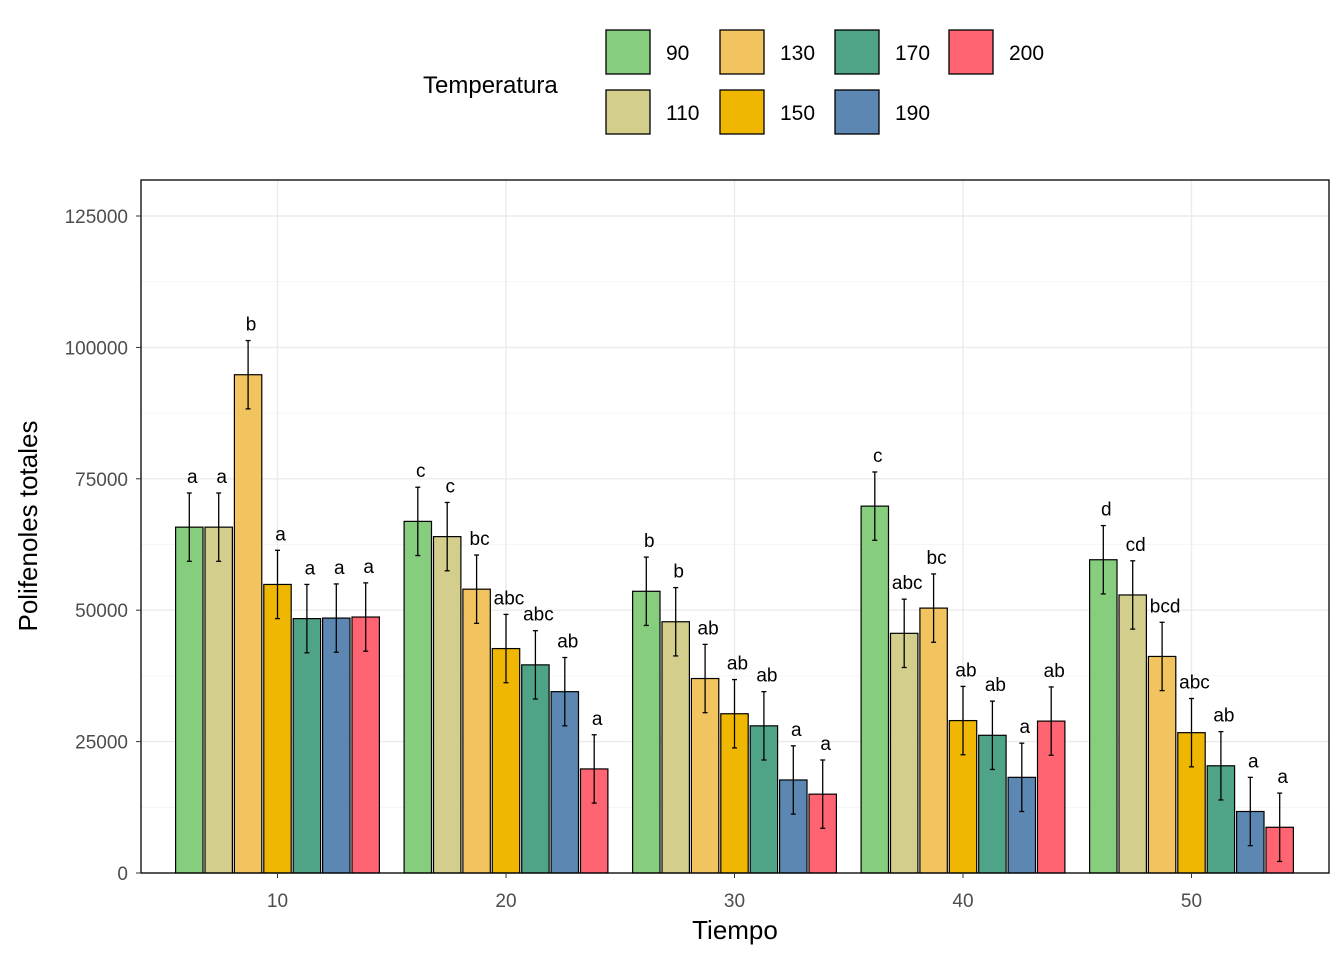 This screenshot has height=960, width=1344. I want to click on legend-label: 200, so click(1026, 53).